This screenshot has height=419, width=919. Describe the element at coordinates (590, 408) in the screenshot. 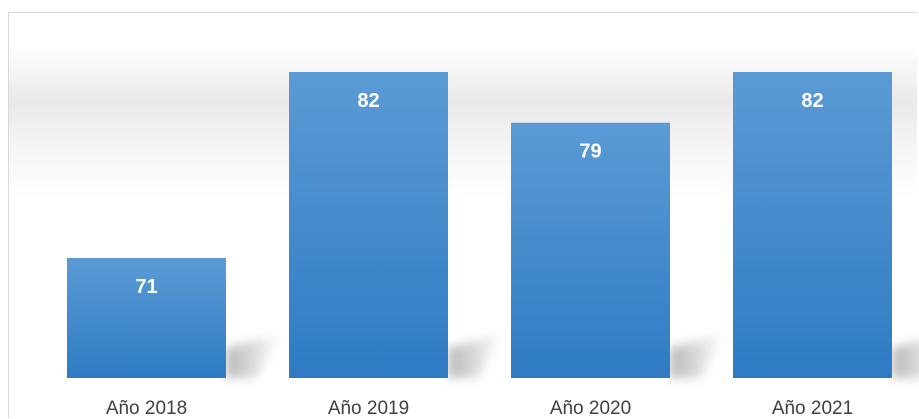

I see `category-label-2: Año 2020` at that location.